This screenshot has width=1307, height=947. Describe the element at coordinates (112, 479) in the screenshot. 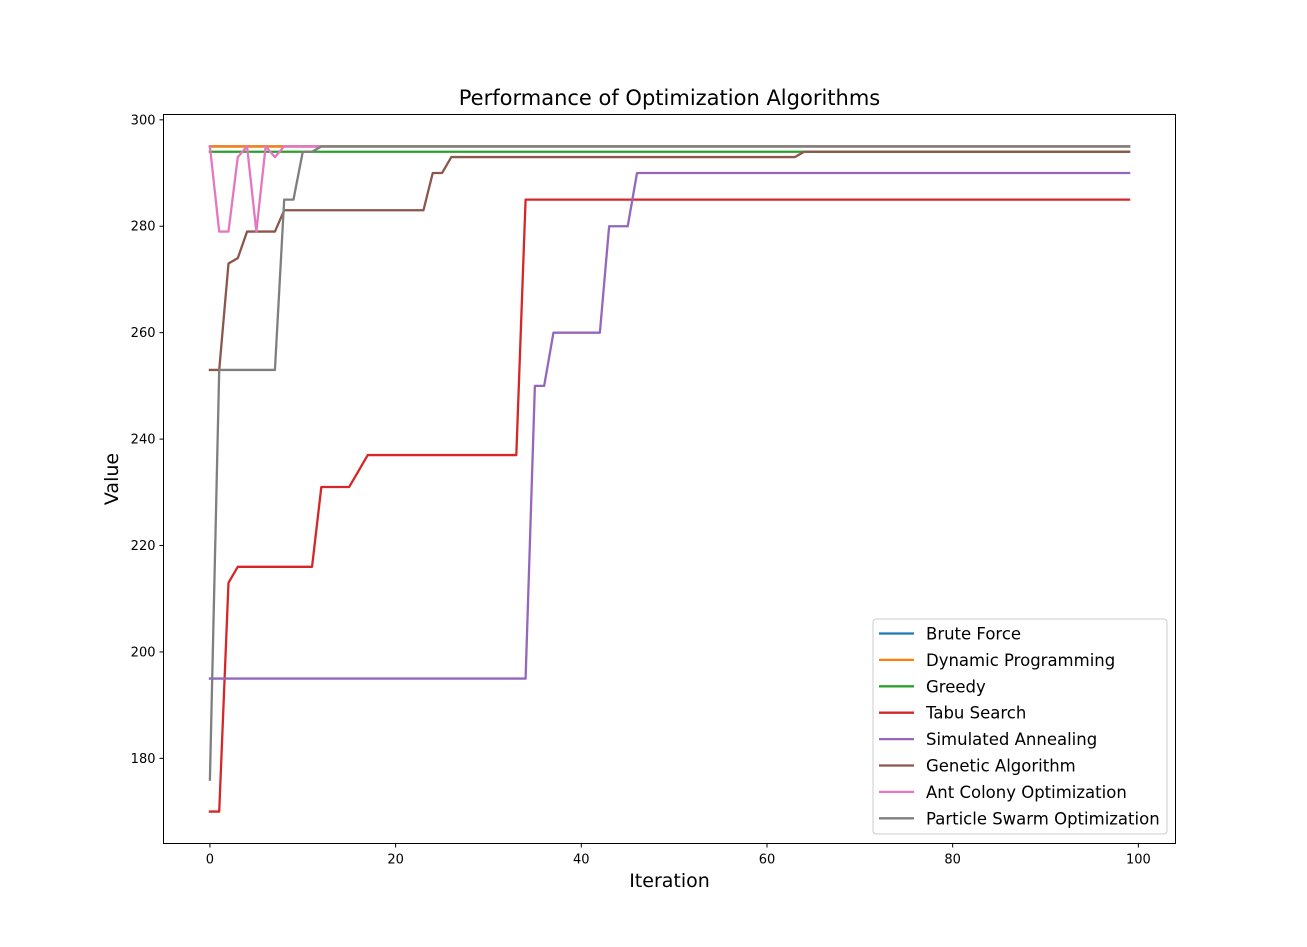

I see `y-axis-label: Value` at that location.